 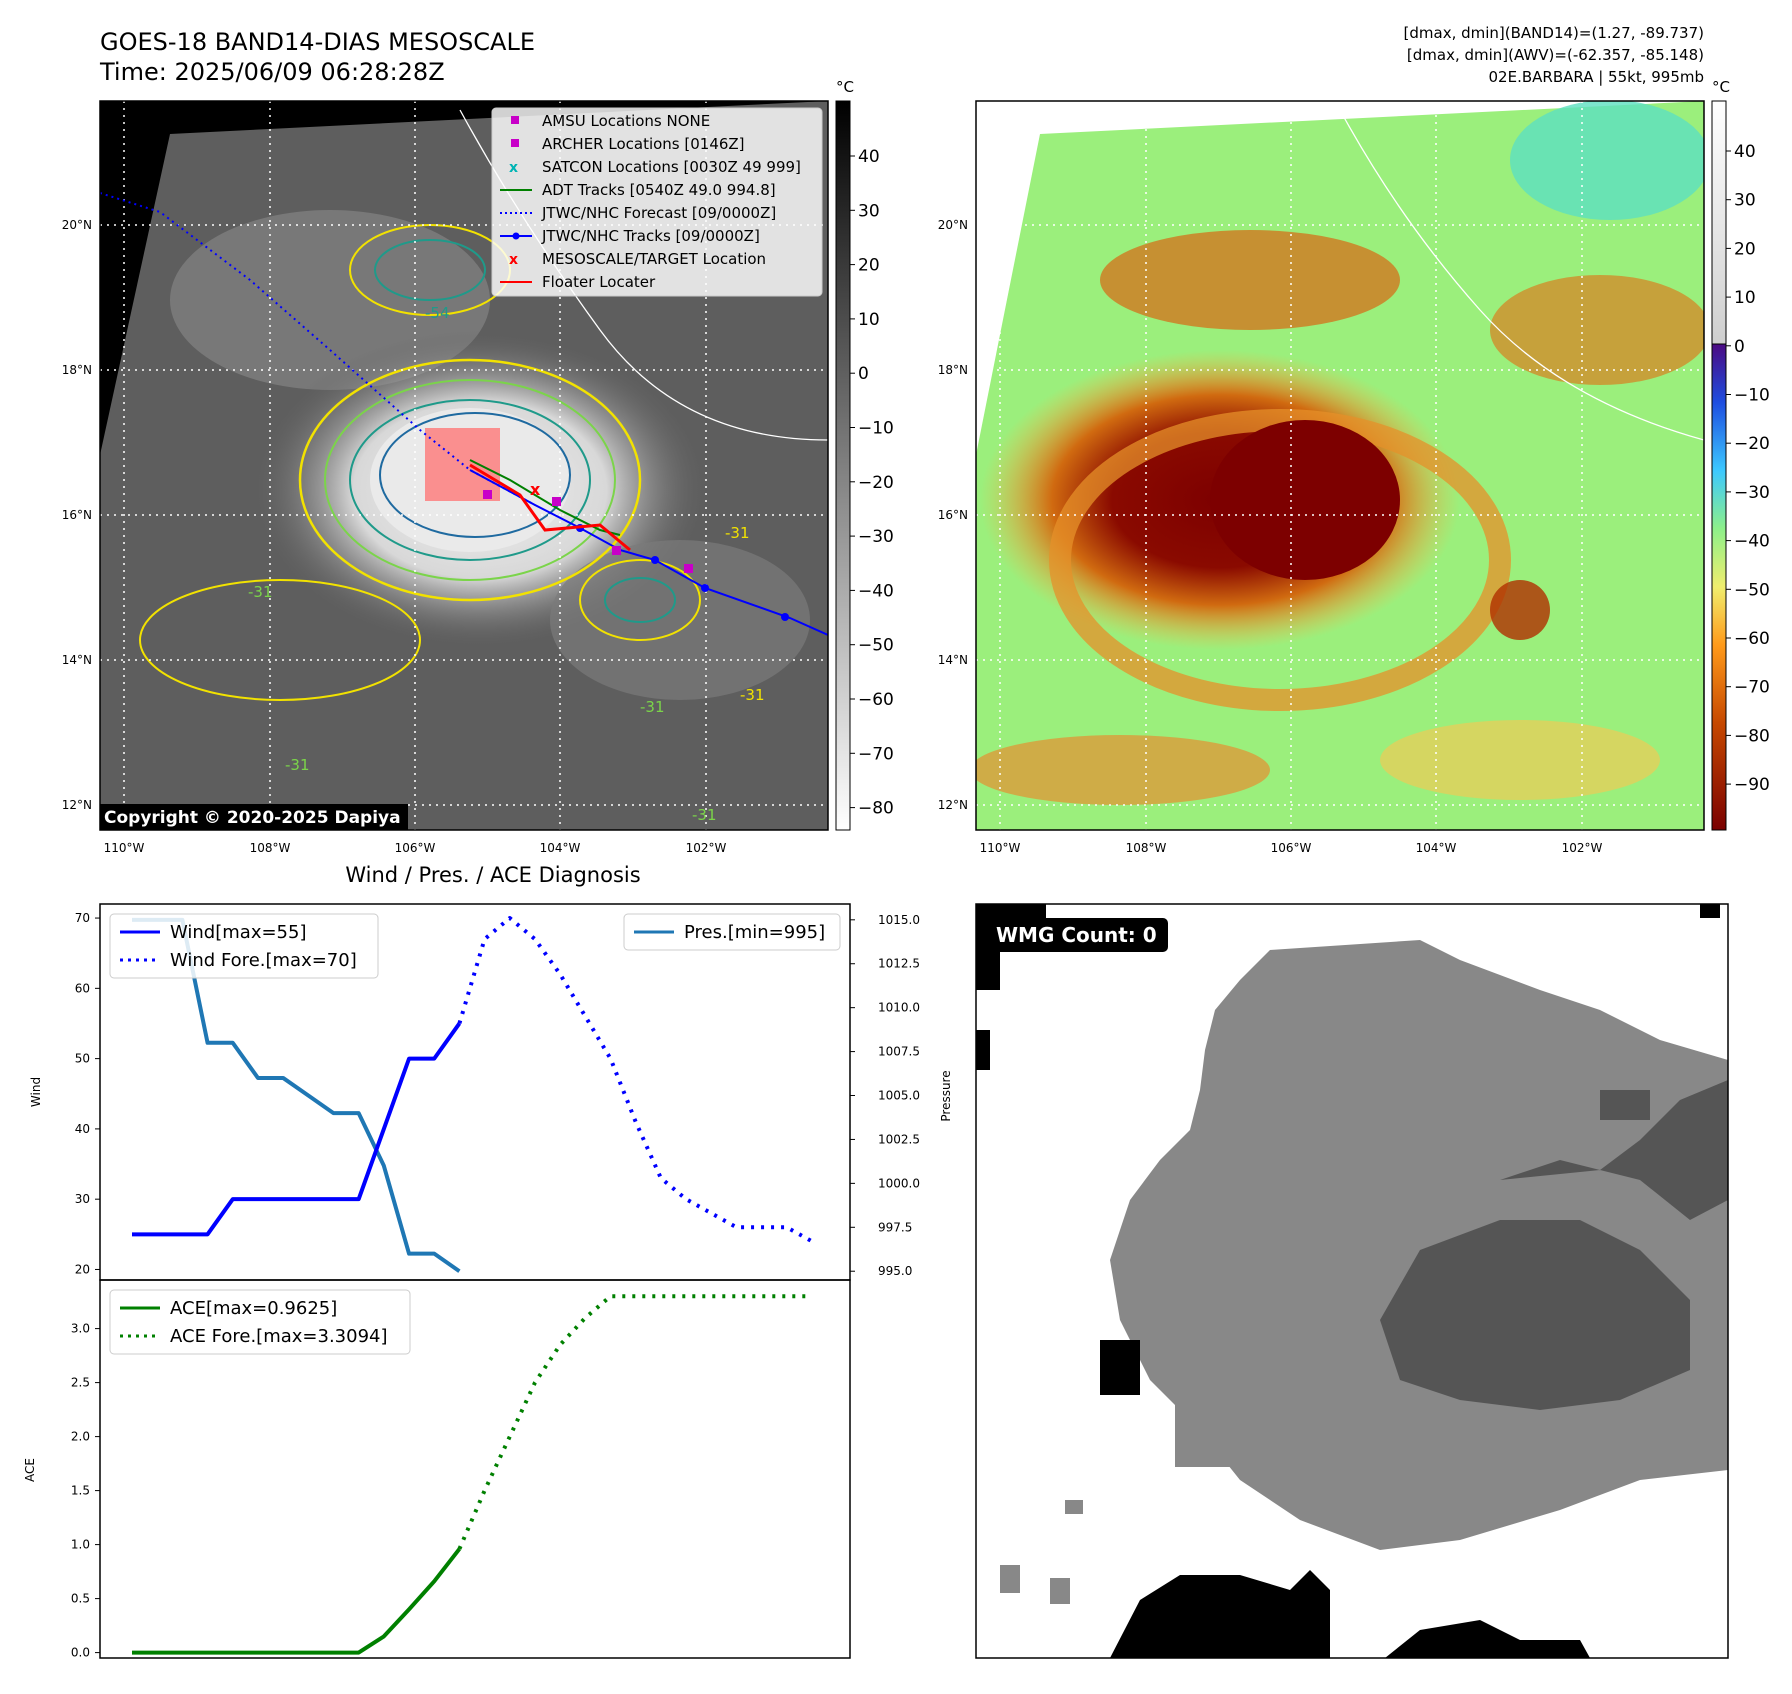 What do you see at coordinates (659, 190) in the screenshot?
I see `legend-item: ADT Tracks [0540Z 49.0 994.8]` at bounding box center [659, 190].